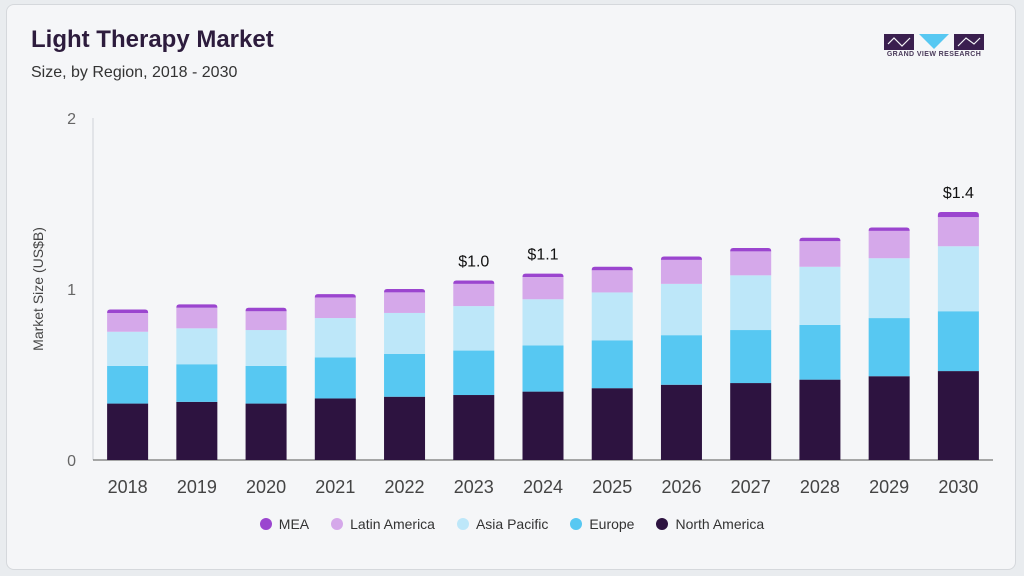 This screenshot has height=576, width=1024. I want to click on legend-item: Asia Pacific, so click(502, 524).